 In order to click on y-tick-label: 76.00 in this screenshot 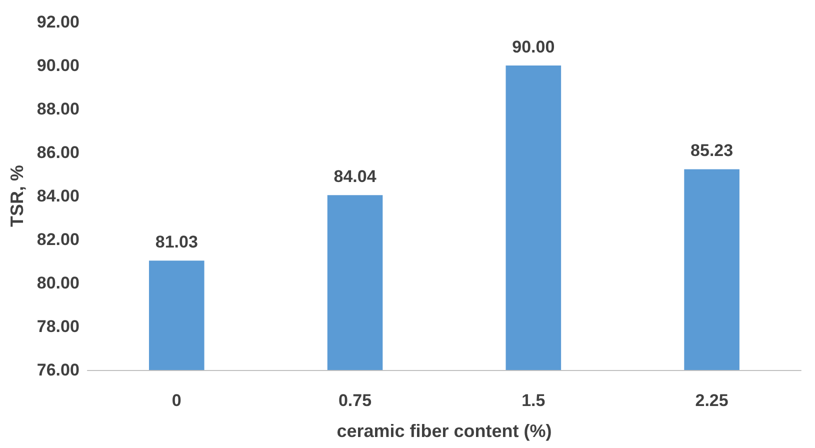, I will do `click(58, 370)`.